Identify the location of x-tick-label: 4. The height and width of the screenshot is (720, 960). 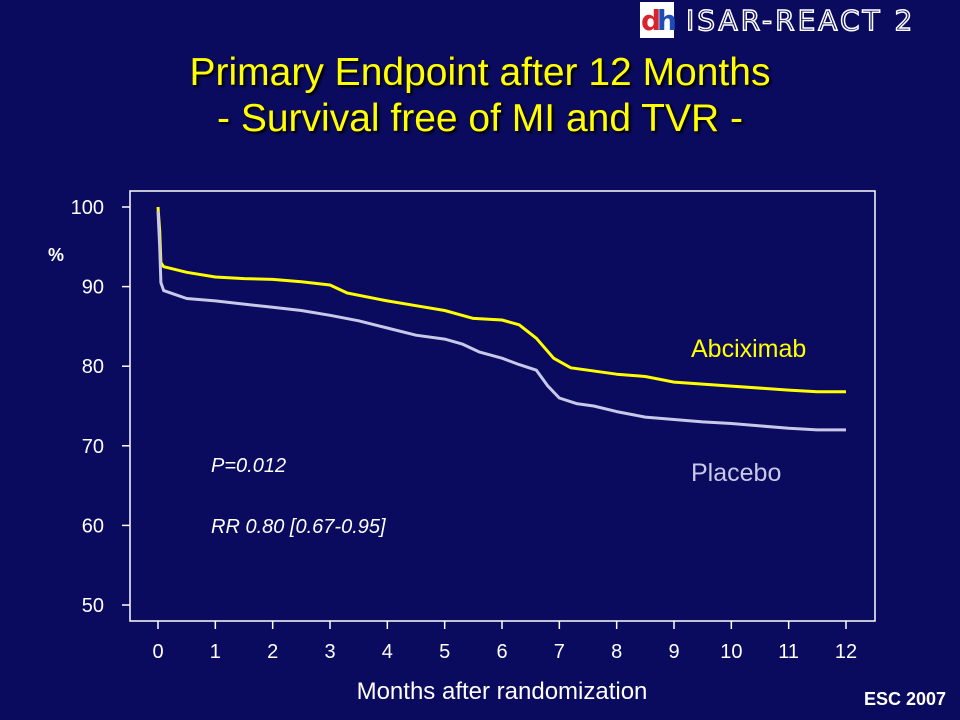
(387, 652).